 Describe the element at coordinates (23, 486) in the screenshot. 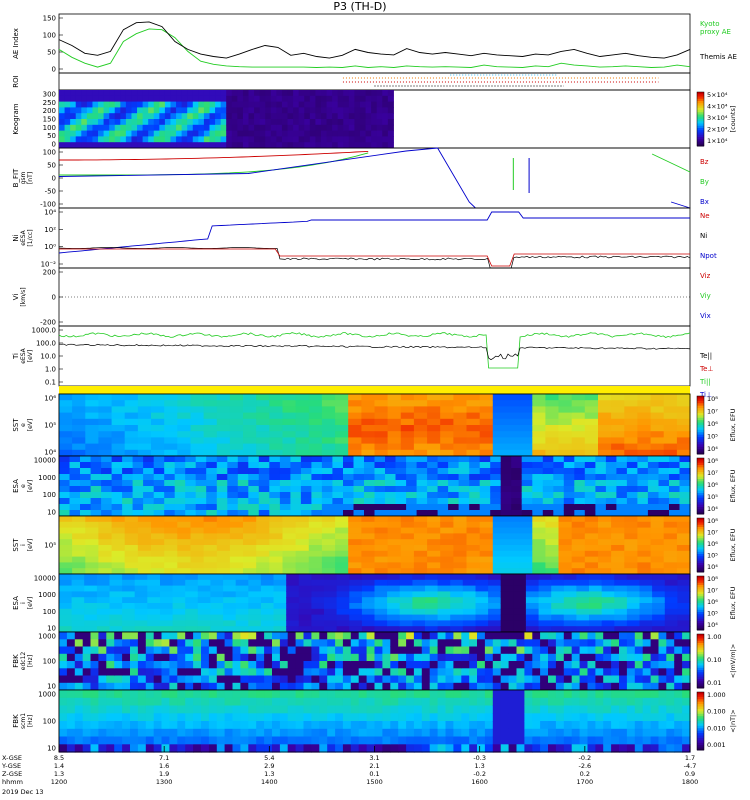

I see `esa_e-ylabel: e` at that location.